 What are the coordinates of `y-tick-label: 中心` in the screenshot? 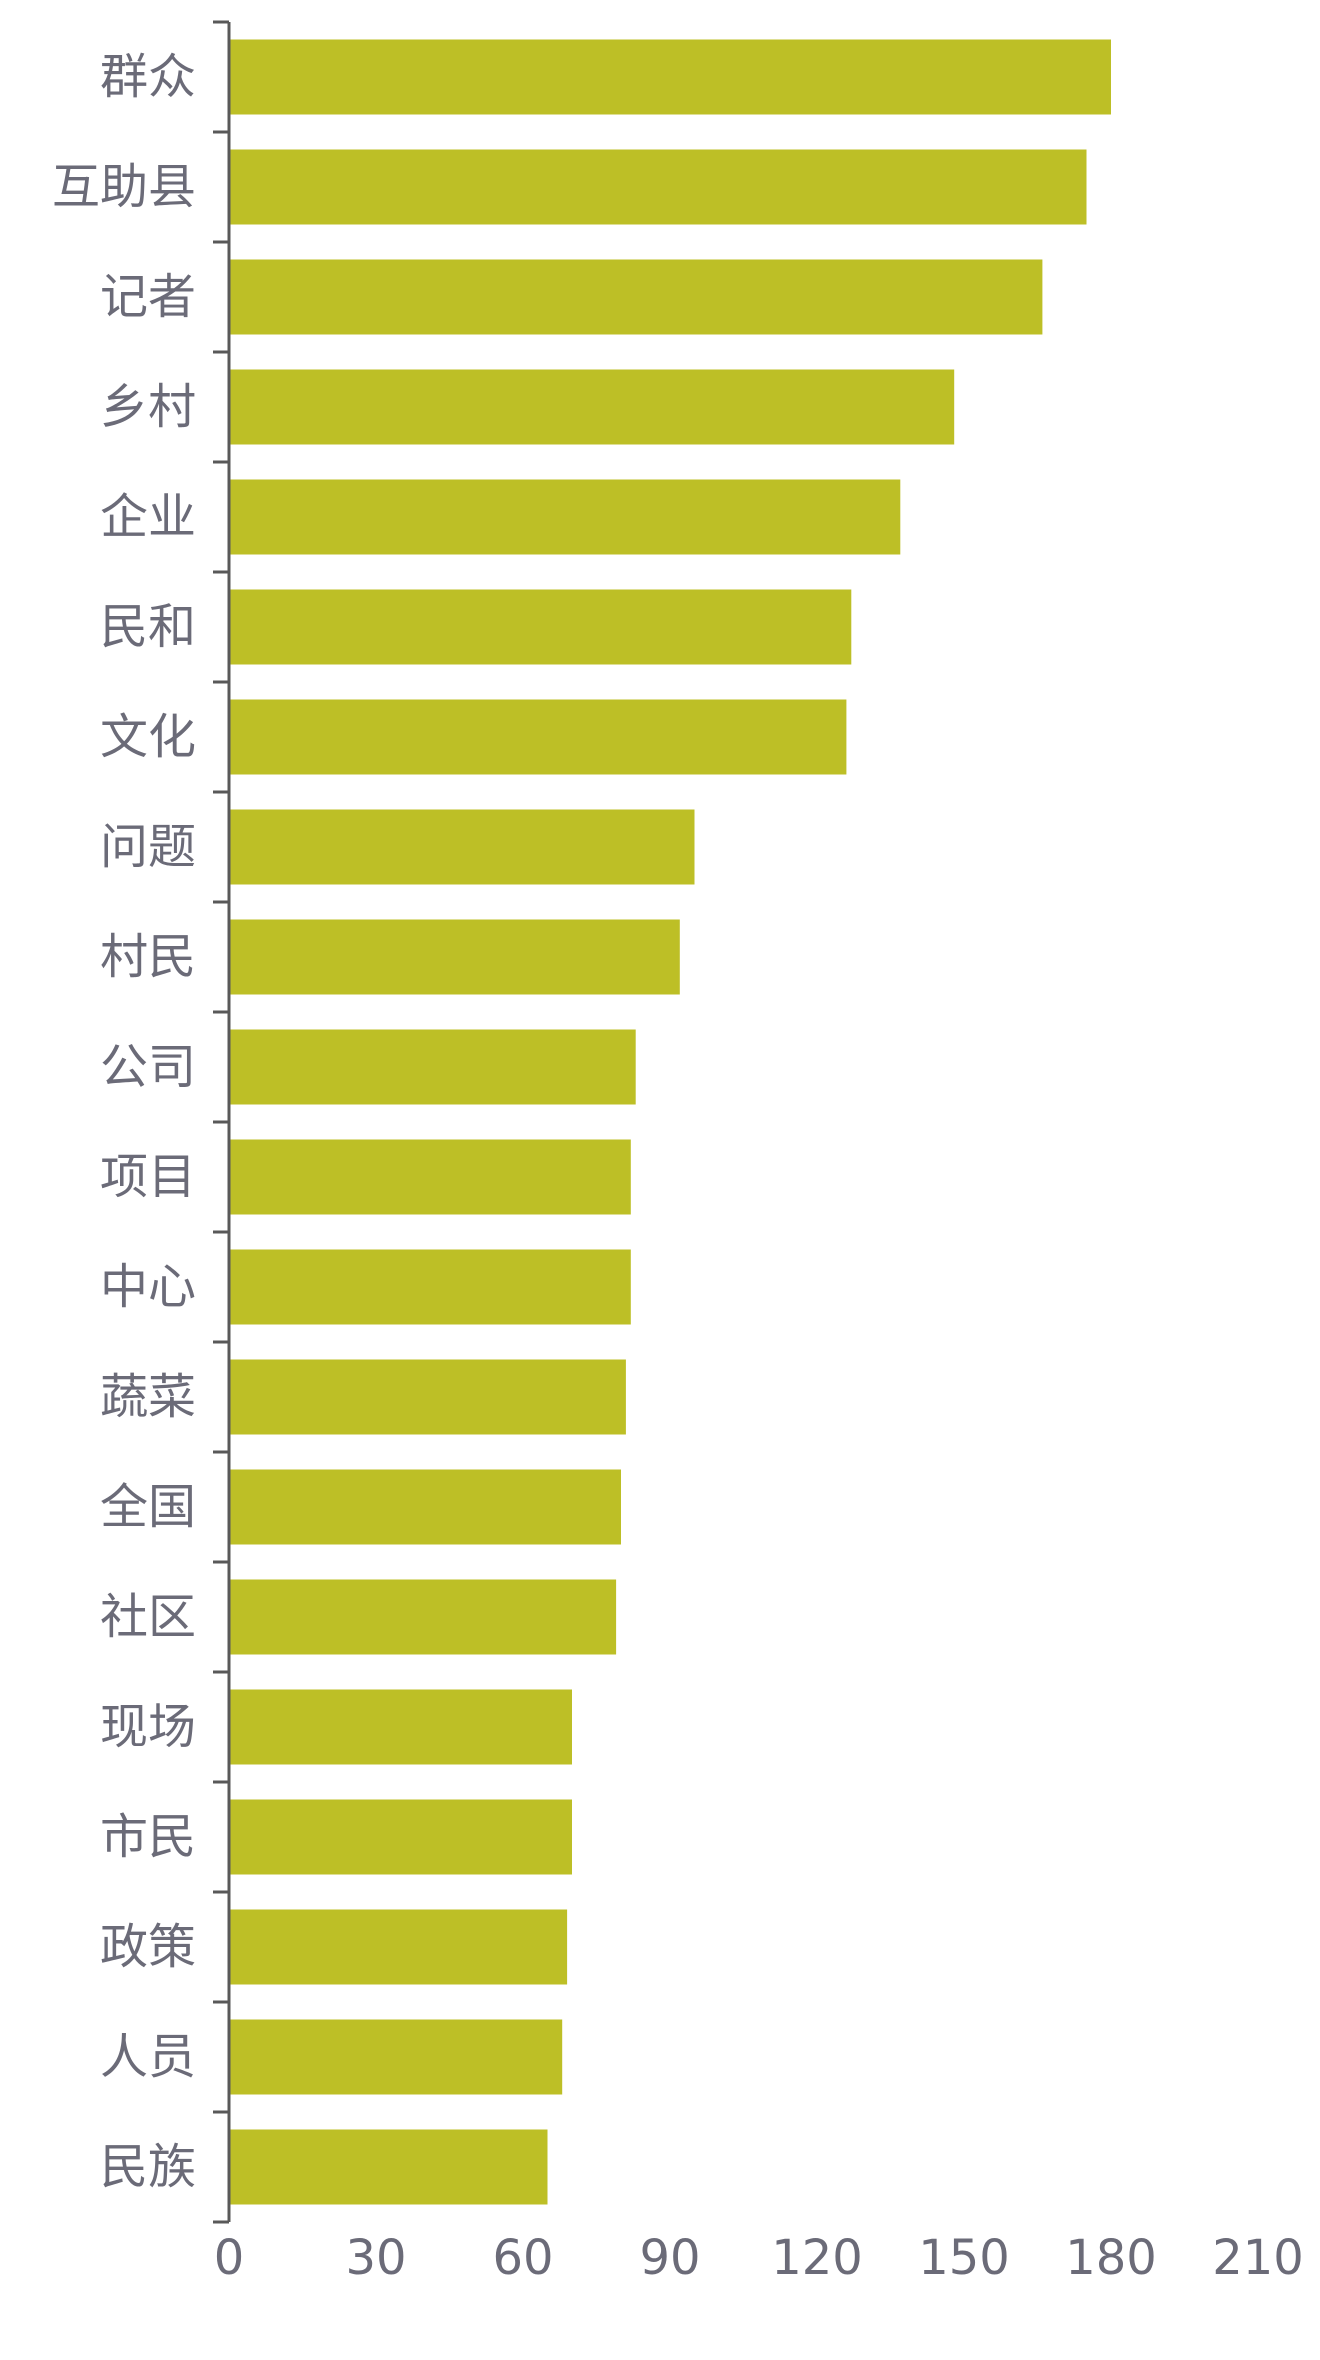 It's located at (148, 1287).